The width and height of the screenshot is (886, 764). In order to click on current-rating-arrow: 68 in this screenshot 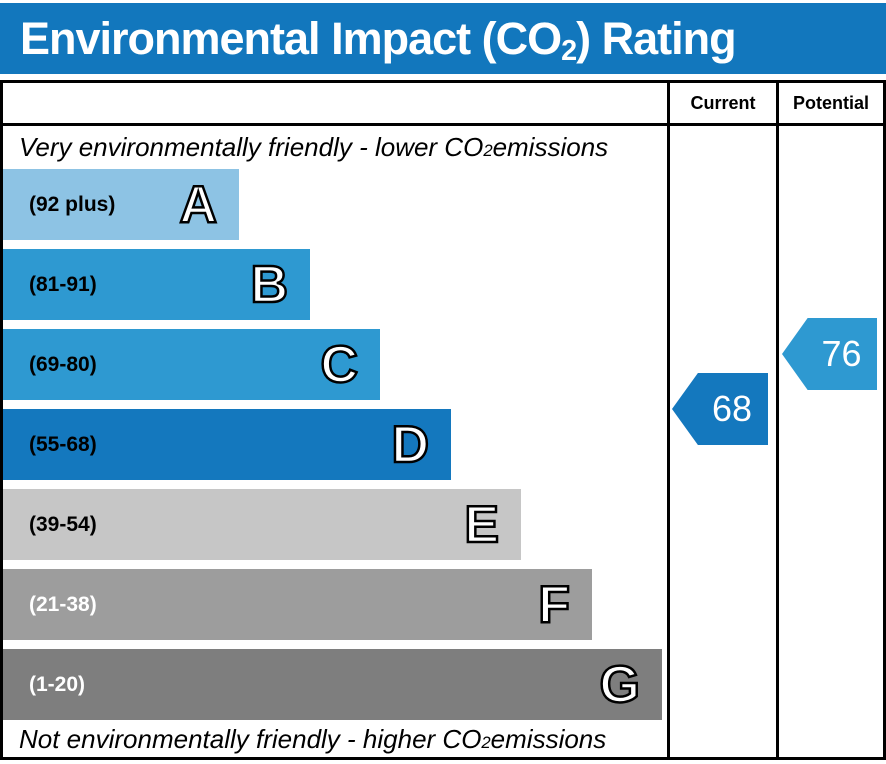, I will do `click(720, 409)`.